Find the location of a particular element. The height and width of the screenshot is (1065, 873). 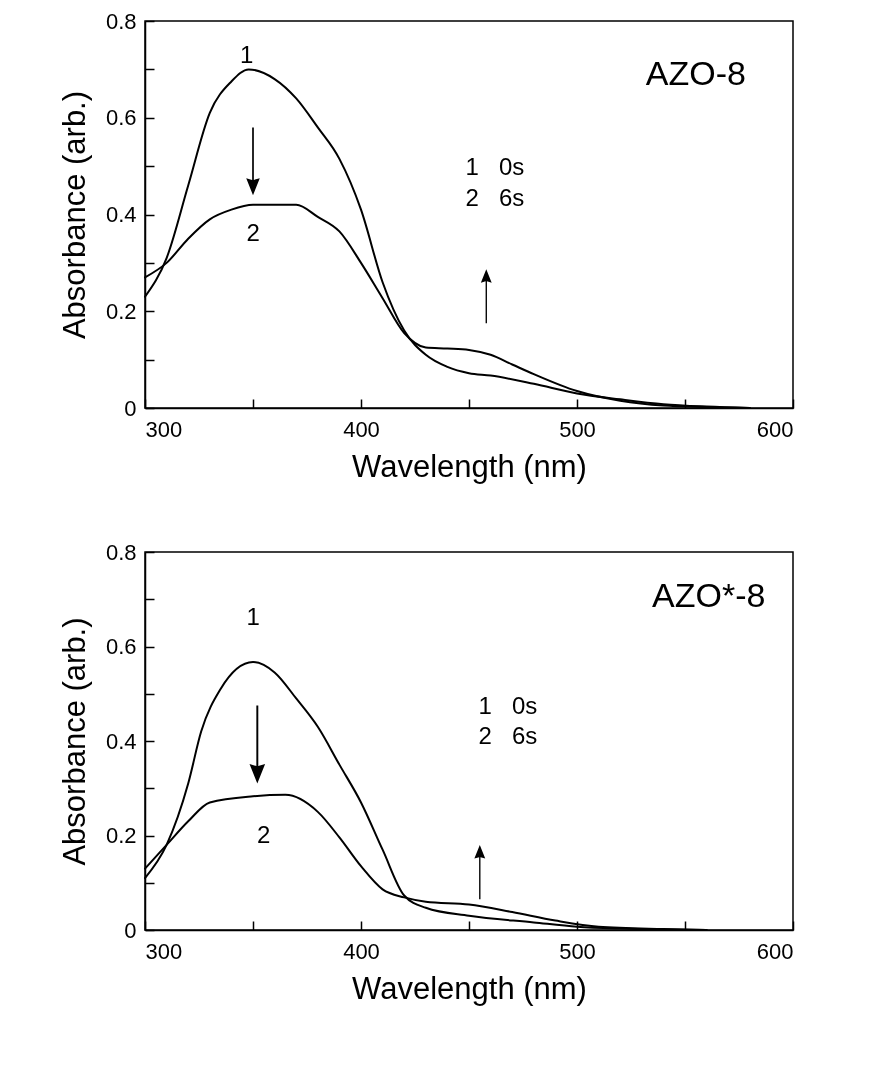

annotation: AZO*-8 is located at coordinates (709, 595).